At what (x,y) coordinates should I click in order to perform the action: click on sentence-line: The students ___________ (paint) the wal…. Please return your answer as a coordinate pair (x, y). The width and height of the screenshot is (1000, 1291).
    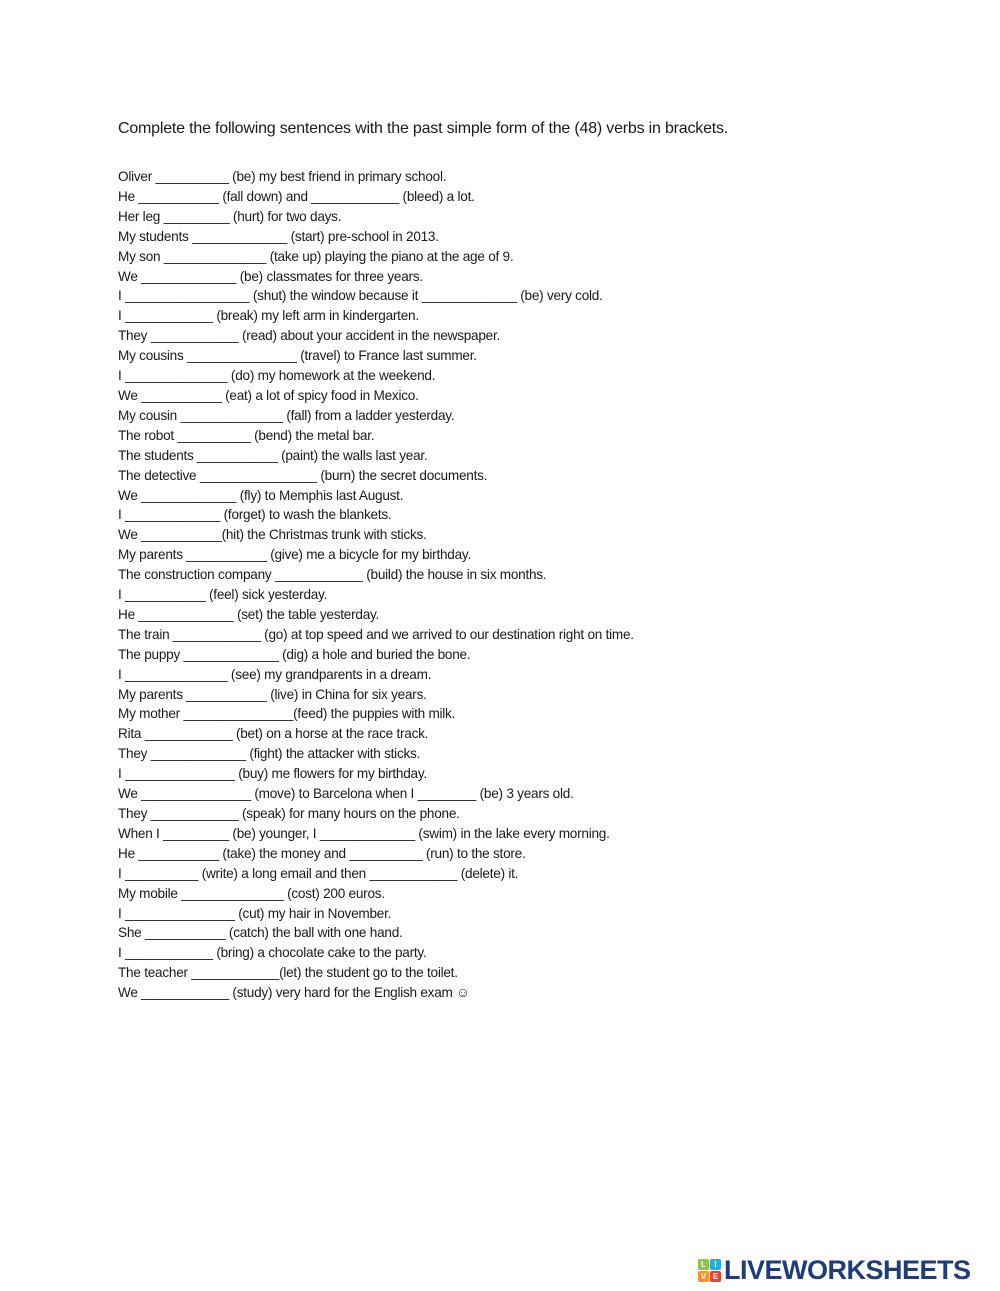
    Looking at the image, I should click on (376, 456).